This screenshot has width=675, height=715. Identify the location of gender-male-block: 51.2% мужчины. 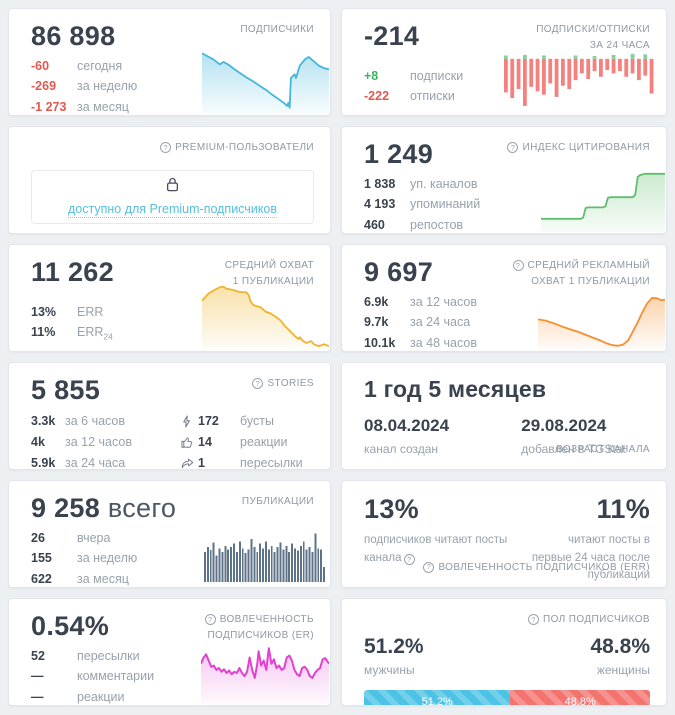
(394, 656).